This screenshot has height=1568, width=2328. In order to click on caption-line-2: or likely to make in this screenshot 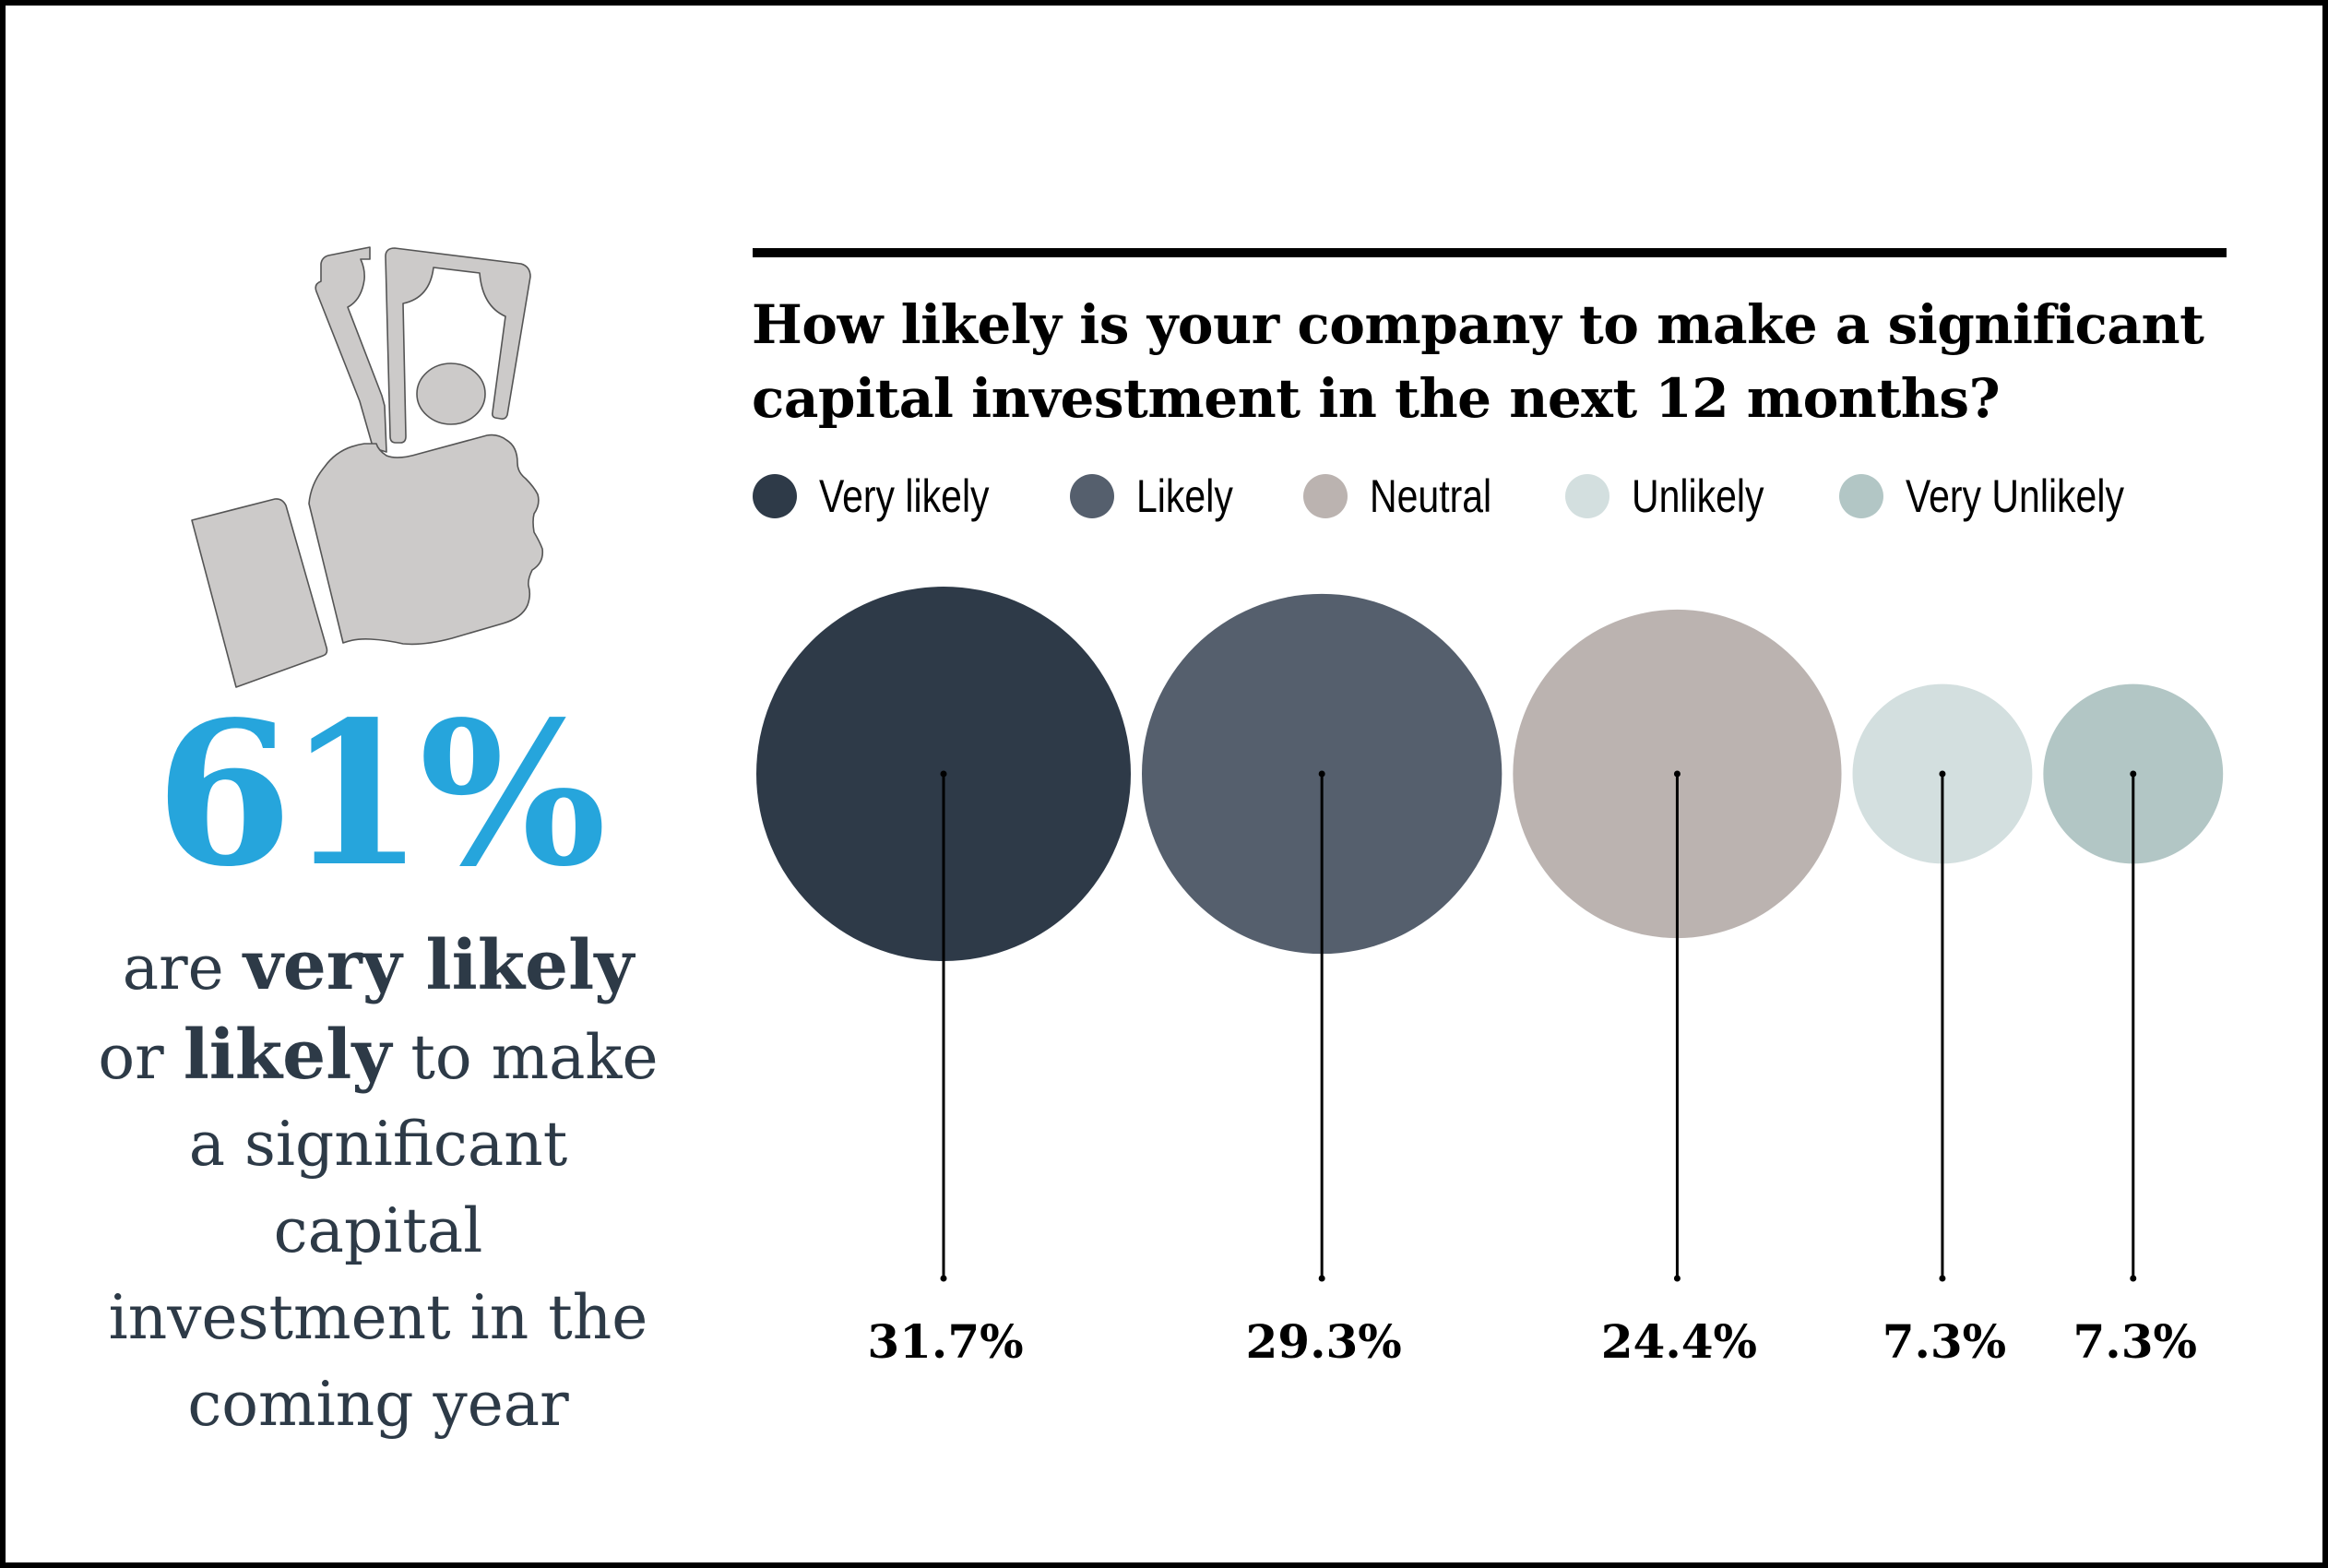, I will do `click(378, 1055)`.